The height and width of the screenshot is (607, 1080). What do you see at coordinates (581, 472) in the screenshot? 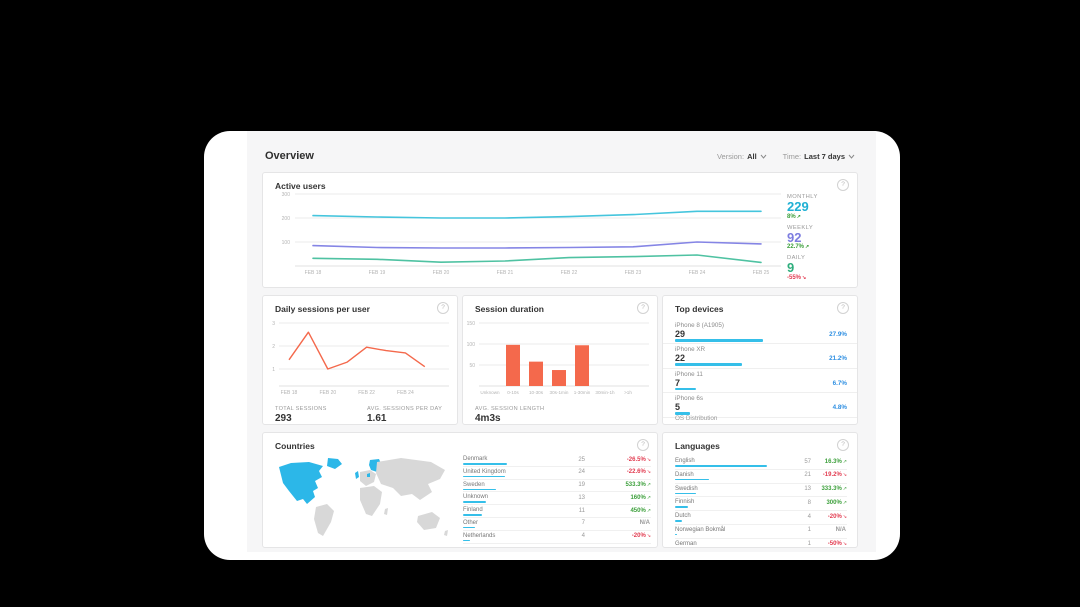
I see `row-count: 24` at bounding box center [581, 472].